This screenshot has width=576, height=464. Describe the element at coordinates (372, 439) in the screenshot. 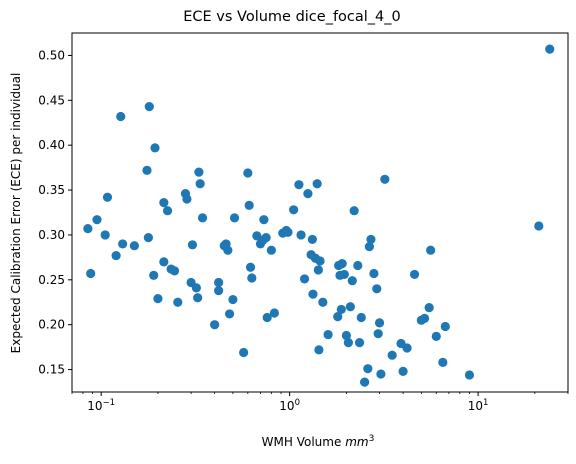

I see `x-axis-title-exponent: 3` at that location.